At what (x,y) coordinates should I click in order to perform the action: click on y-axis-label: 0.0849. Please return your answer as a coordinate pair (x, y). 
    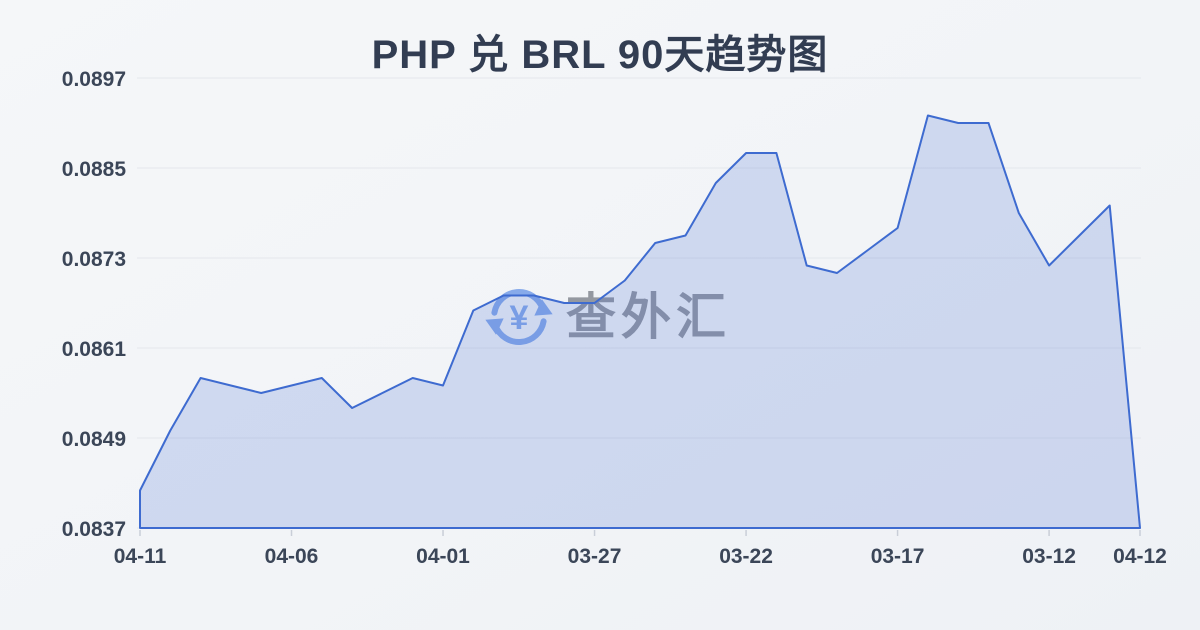
    Looking at the image, I should click on (94, 439).